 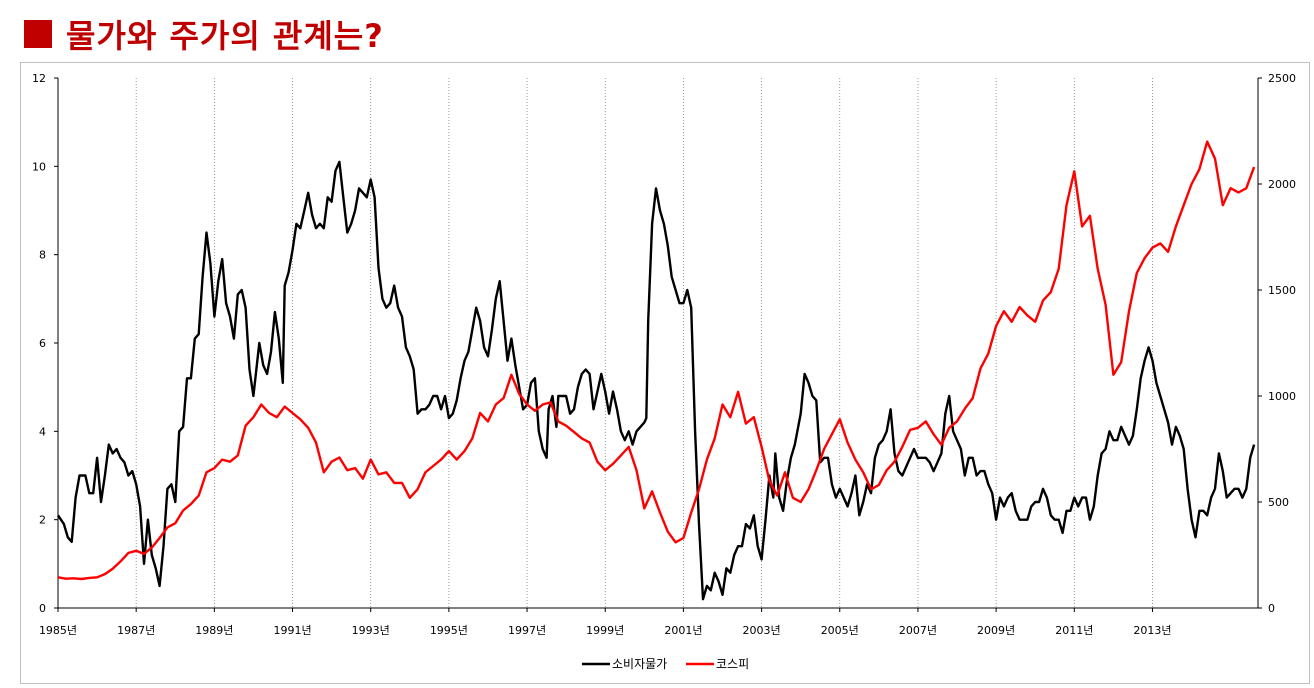 What do you see at coordinates (38, 34) in the screenshot?
I see `title-square-icon` at bounding box center [38, 34].